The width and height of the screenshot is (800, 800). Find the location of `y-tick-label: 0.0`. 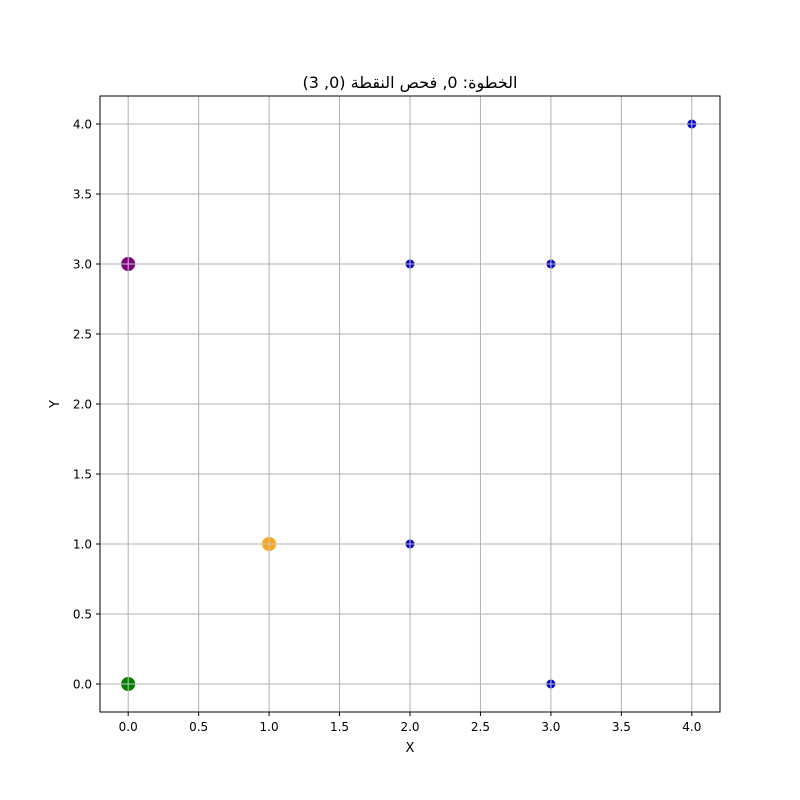

y-tick-label: 0.0 is located at coordinates (82, 685).